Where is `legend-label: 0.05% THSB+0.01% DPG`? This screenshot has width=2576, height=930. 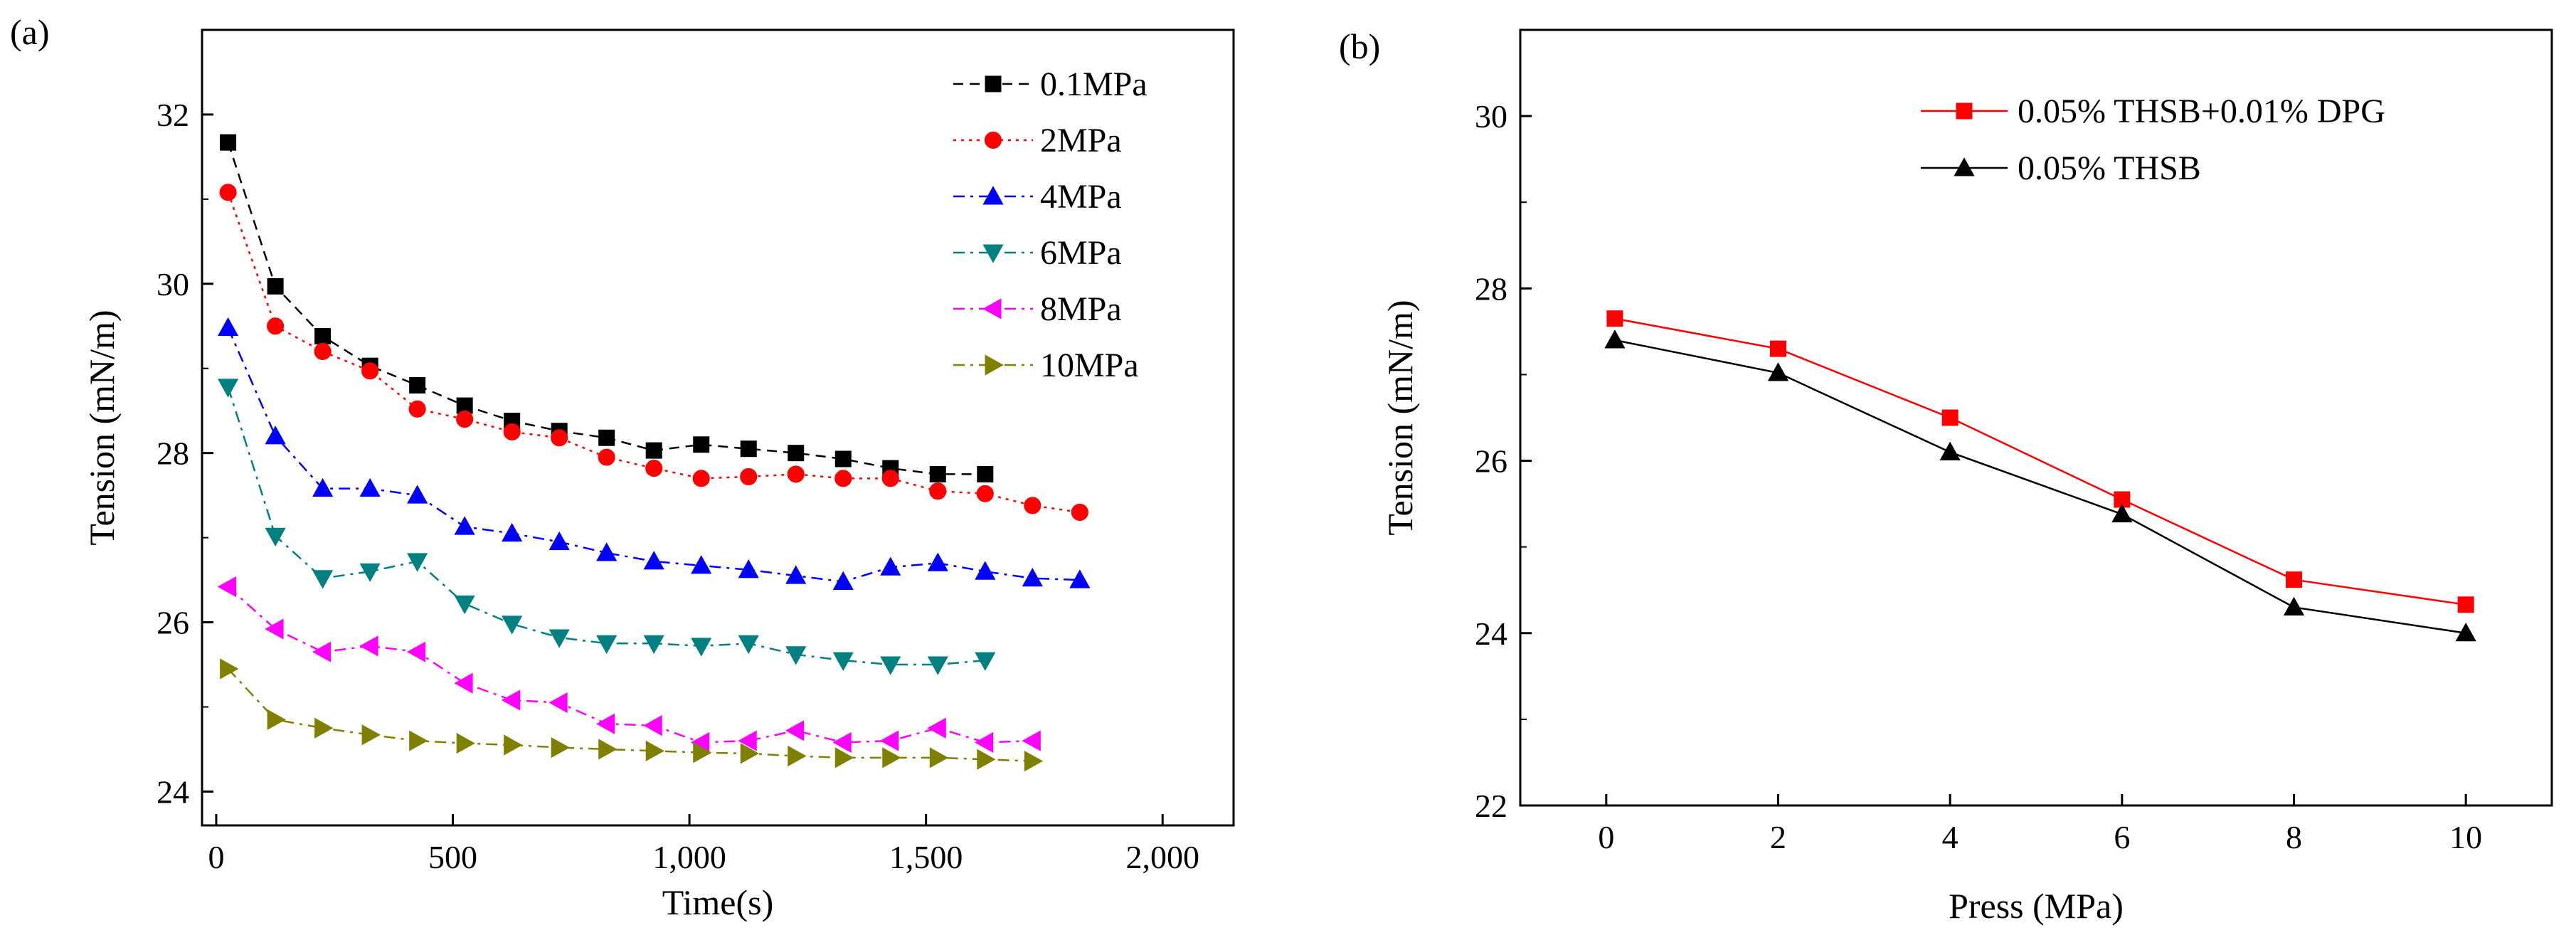
legend-label: 0.05% THSB+0.01% DPG is located at coordinates (2201, 111).